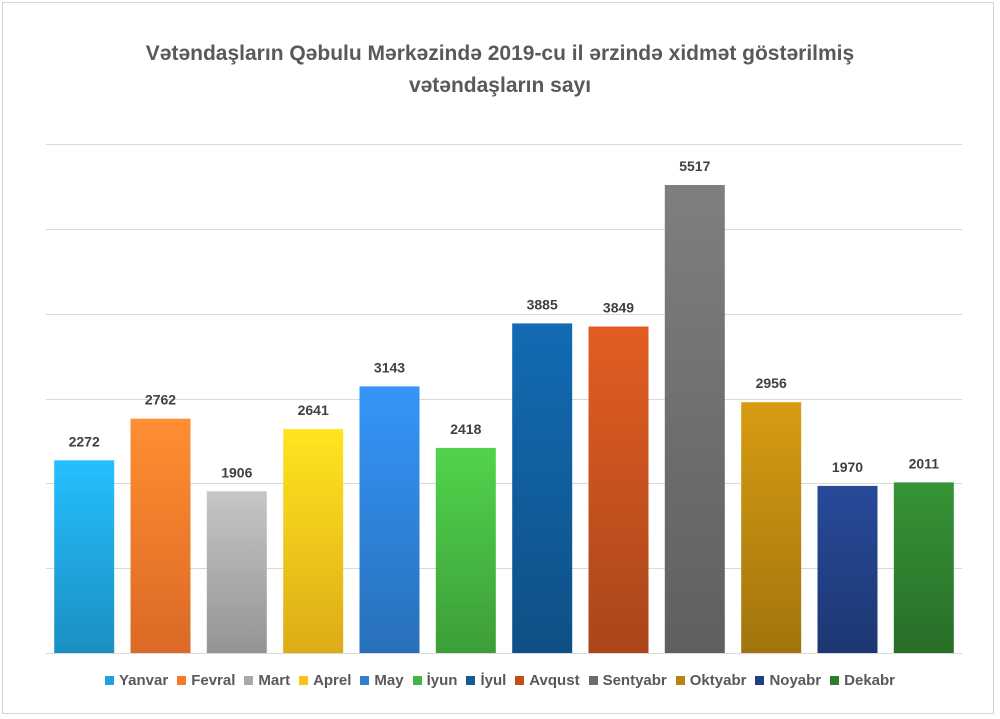 Image resolution: width=1000 pixels, height=719 pixels. Describe the element at coordinates (542, 304) in the screenshot. I see `data-label: 3885` at that location.